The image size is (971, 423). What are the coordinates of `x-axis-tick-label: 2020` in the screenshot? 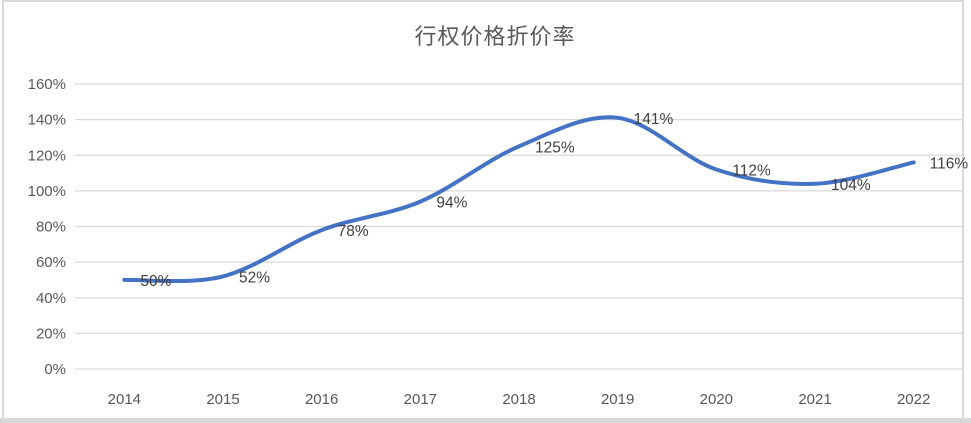 It's located at (716, 399).